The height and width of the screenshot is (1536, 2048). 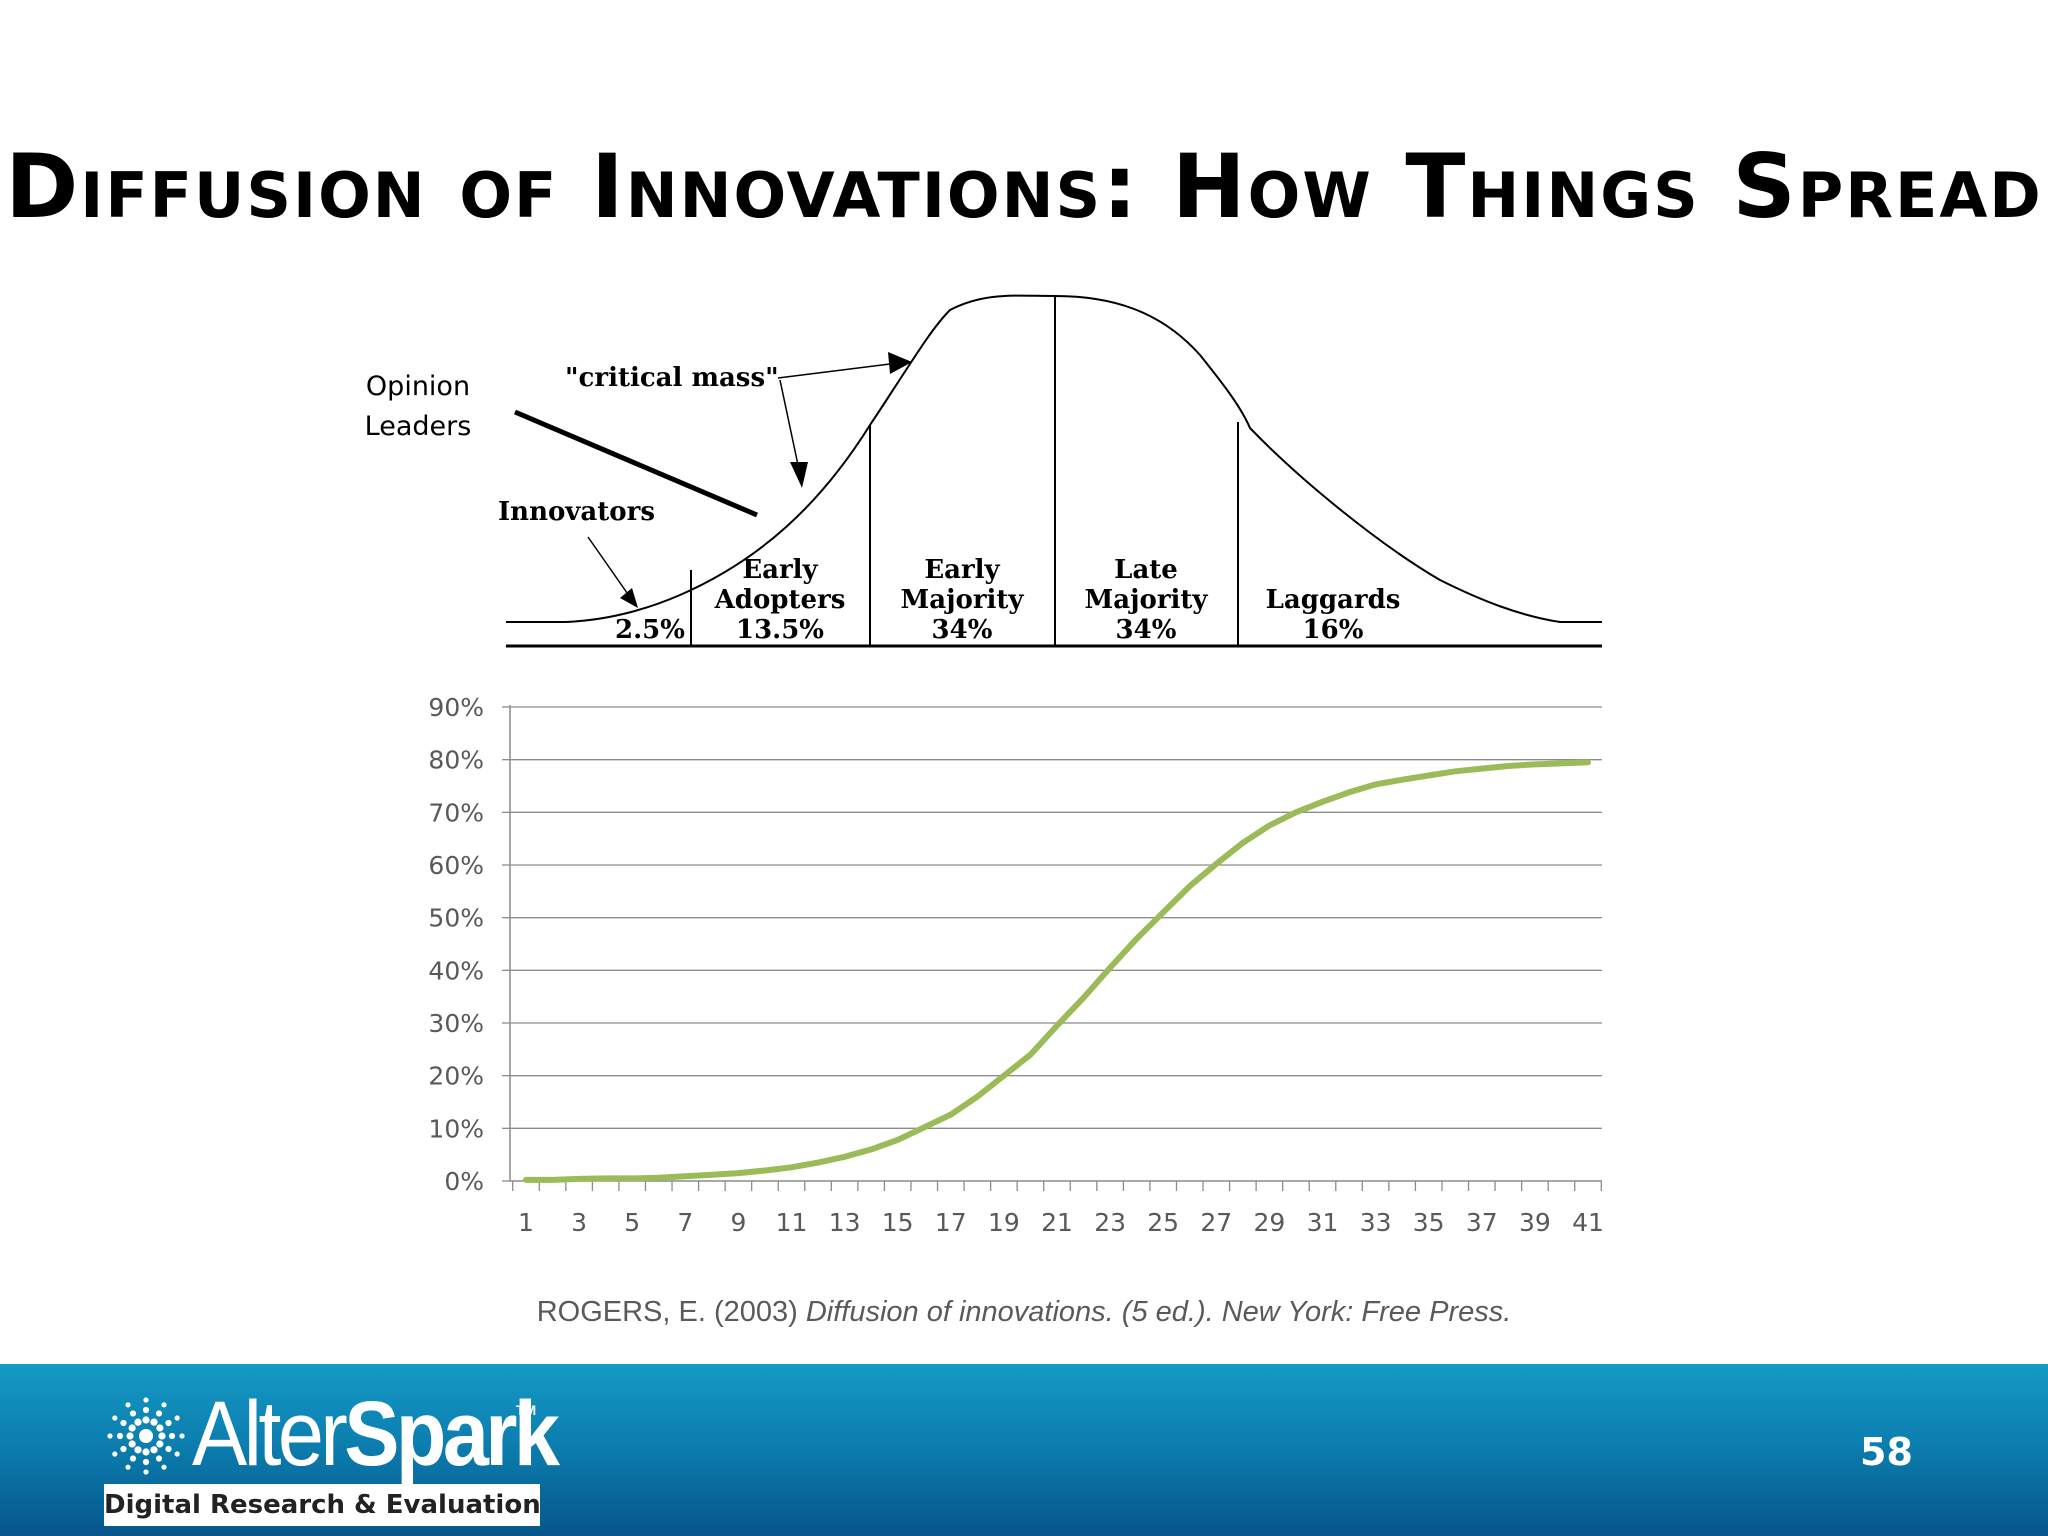 What do you see at coordinates (1482, 1222) in the screenshot?
I see `x-tick-label-37: 37` at bounding box center [1482, 1222].